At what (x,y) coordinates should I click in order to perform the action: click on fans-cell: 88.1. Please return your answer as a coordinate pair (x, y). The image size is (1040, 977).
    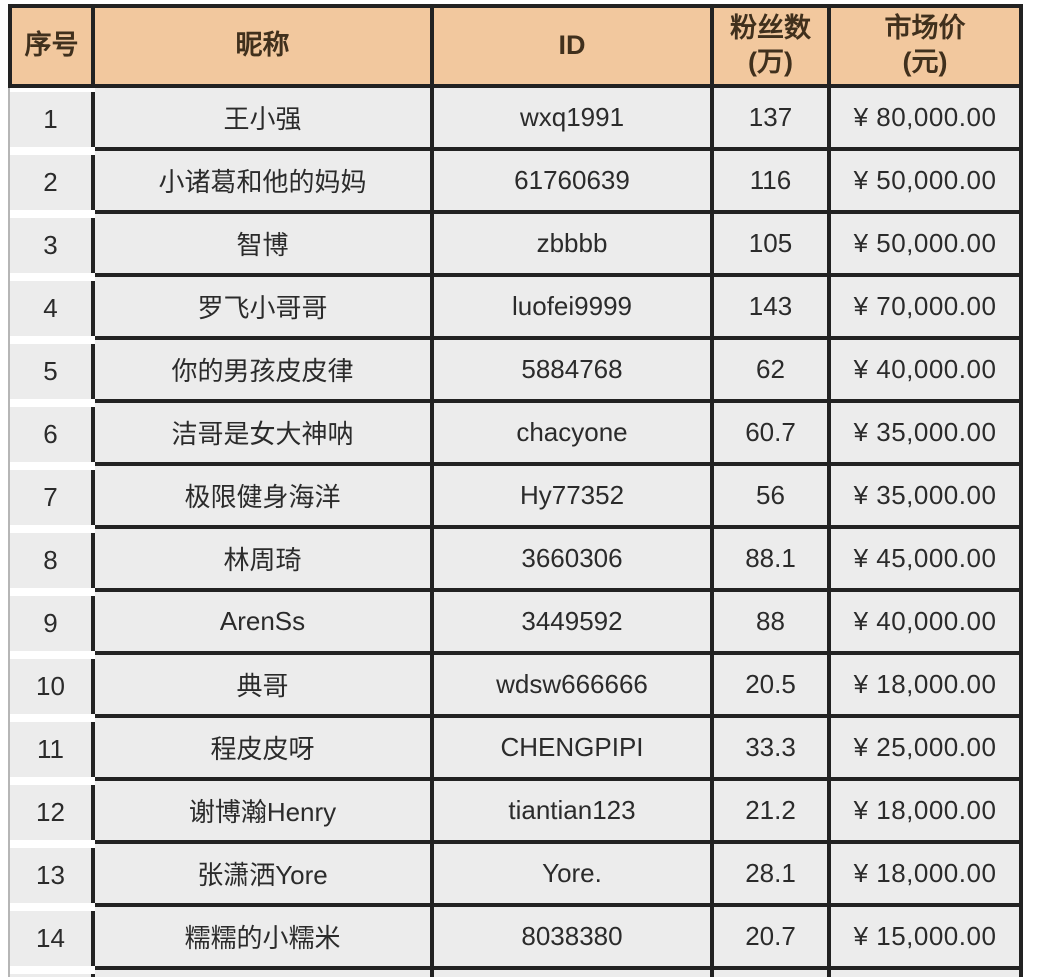
    Looking at the image, I should click on (768, 560).